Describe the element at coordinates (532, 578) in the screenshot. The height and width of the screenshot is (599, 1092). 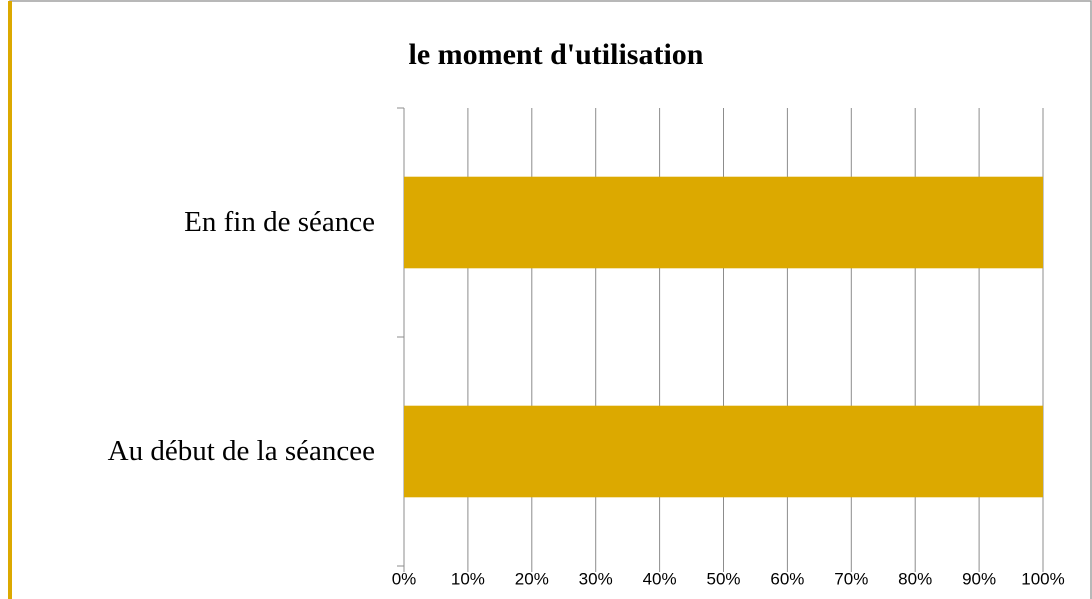
I see `x-tick-label: 20%` at that location.